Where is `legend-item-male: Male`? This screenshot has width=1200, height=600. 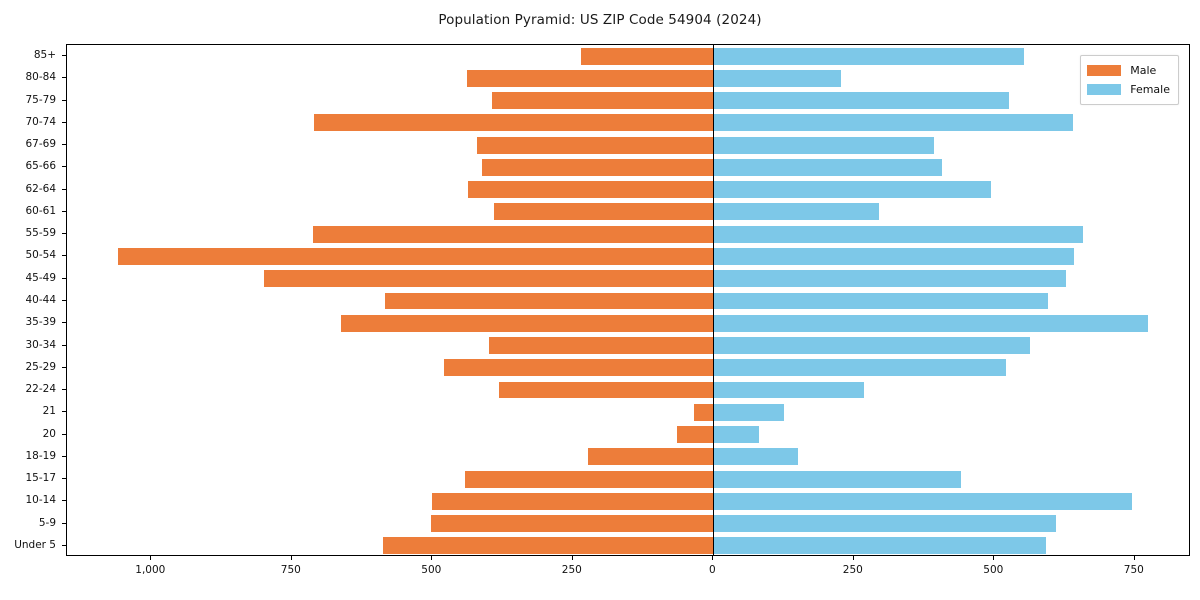 legend-item-male: Male is located at coordinates (1128, 70).